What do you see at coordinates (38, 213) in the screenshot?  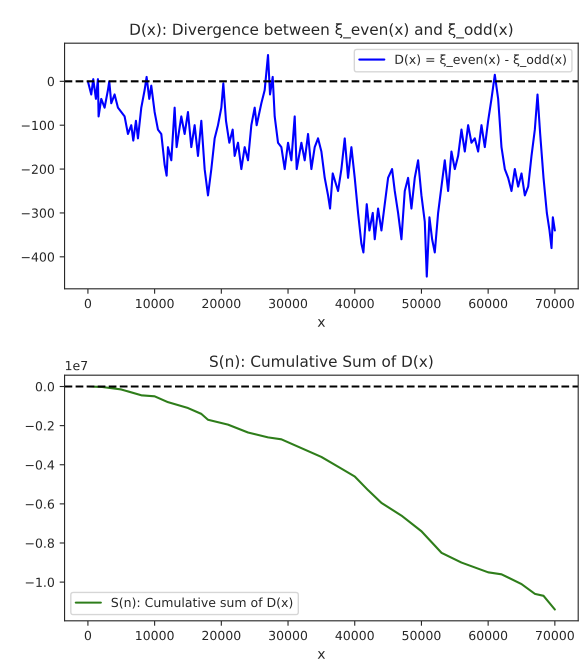 I see `y-tick-label: −300` at bounding box center [38, 213].